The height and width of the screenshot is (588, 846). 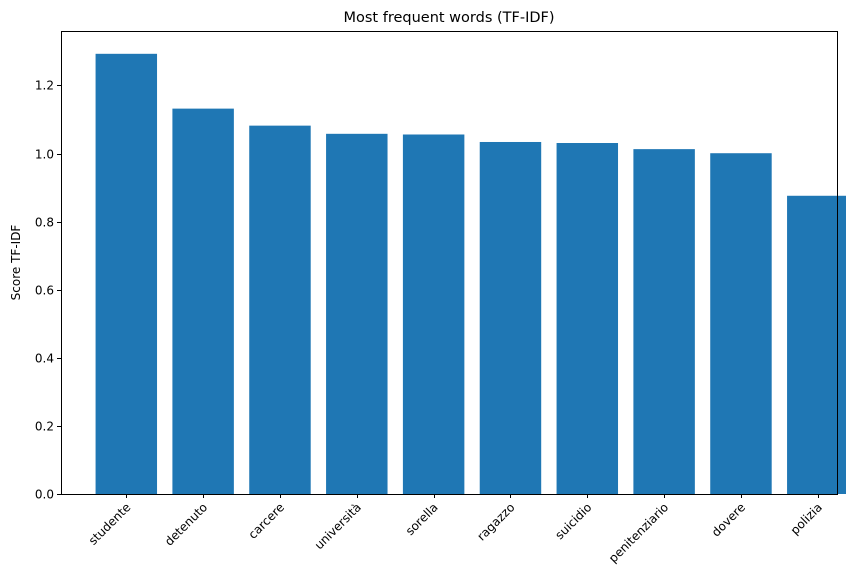 What do you see at coordinates (44, 495) in the screenshot?
I see `y-tick-label: 0.0` at bounding box center [44, 495].